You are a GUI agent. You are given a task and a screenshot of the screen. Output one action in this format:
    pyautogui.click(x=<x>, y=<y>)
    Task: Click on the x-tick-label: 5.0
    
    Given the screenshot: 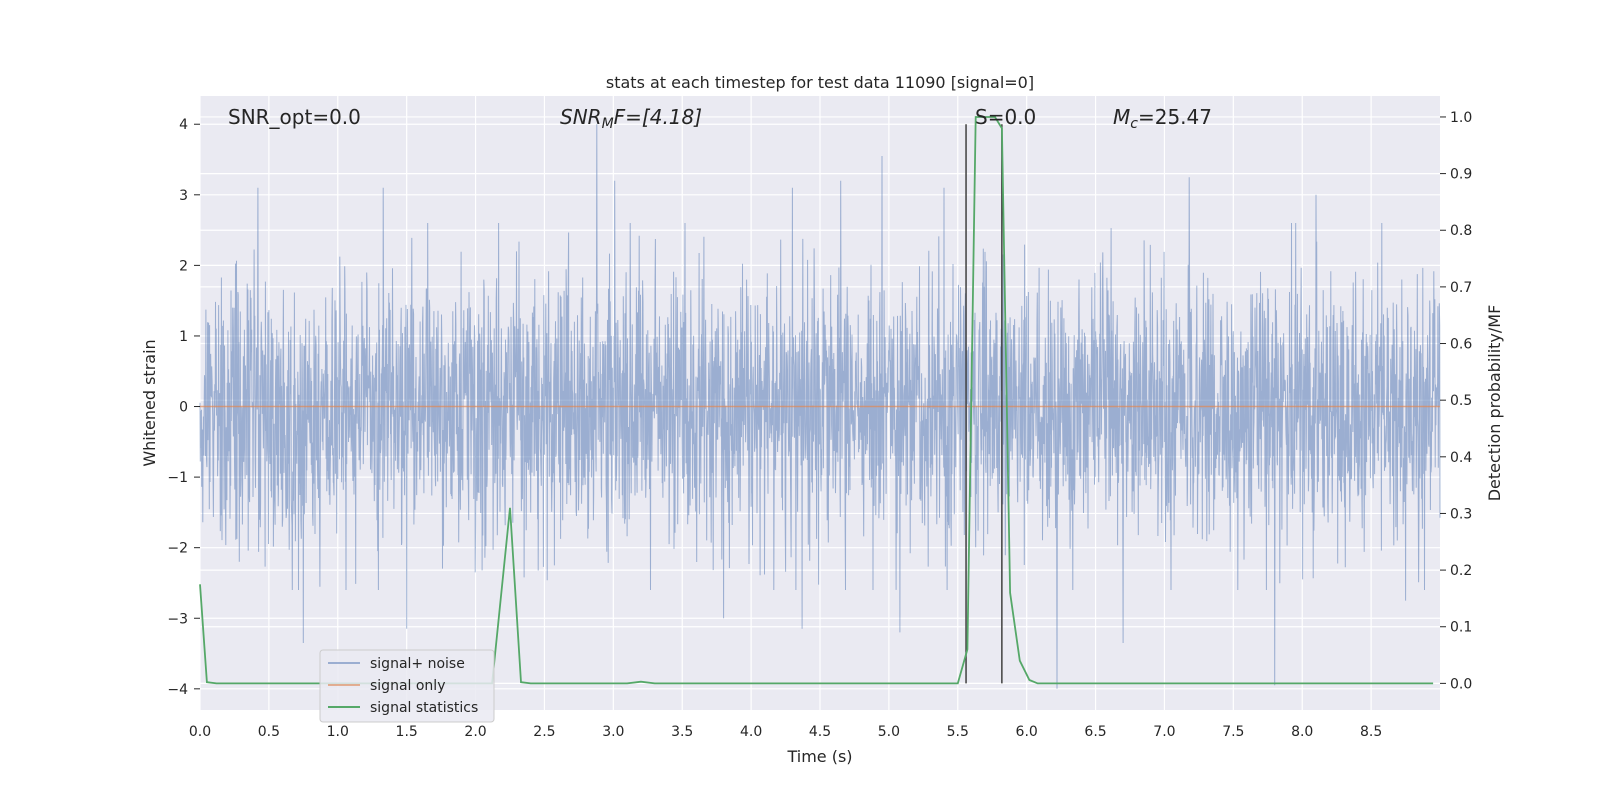 What is the action you would take?
    pyautogui.click(x=889, y=732)
    